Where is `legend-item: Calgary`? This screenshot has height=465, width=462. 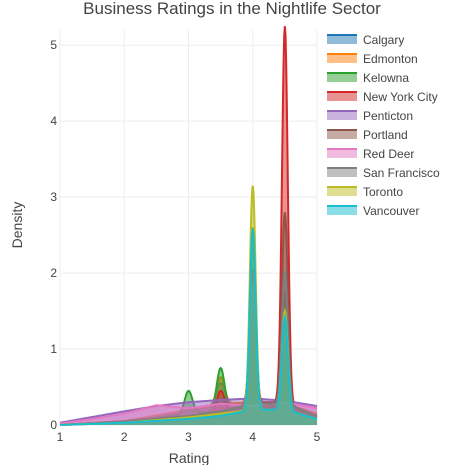
legend-item: Calgary is located at coordinates (365, 40).